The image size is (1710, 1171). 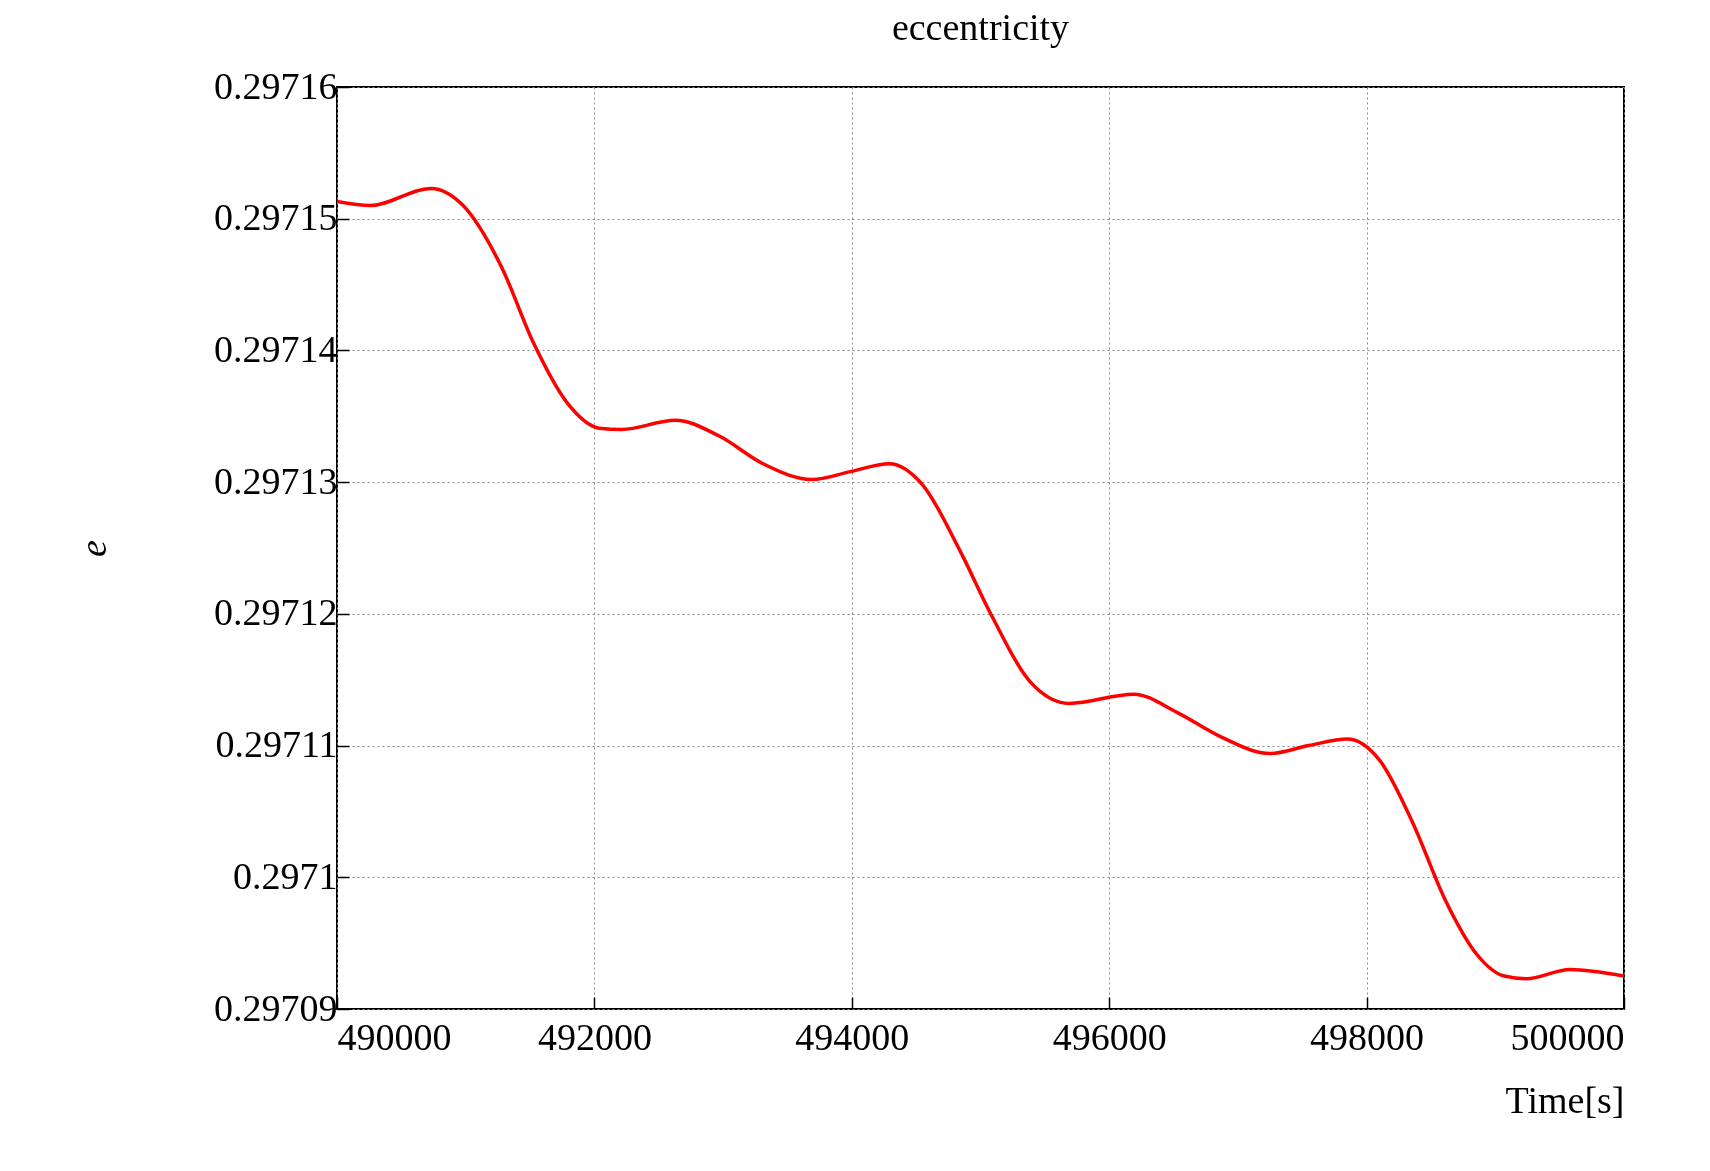 I want to click on y-tick-label: 0.29716, so click(x=276, y=85).